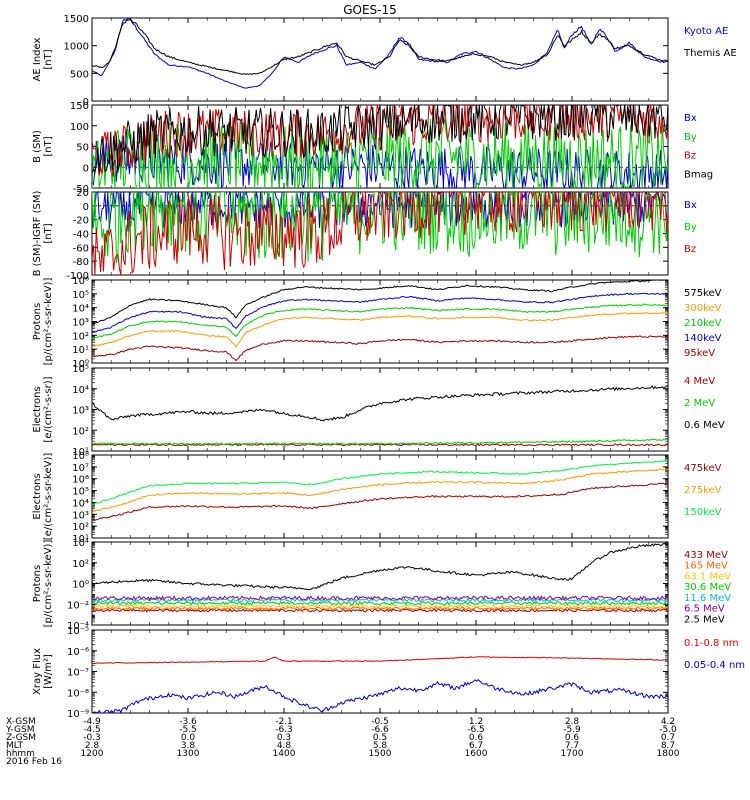 This screenshot has height=800, width=750. Describe the element at coordinates (48, 409) in the screenshot. I see `y-axis-label-line: [e/(cm²-s-sr)]` at that location.